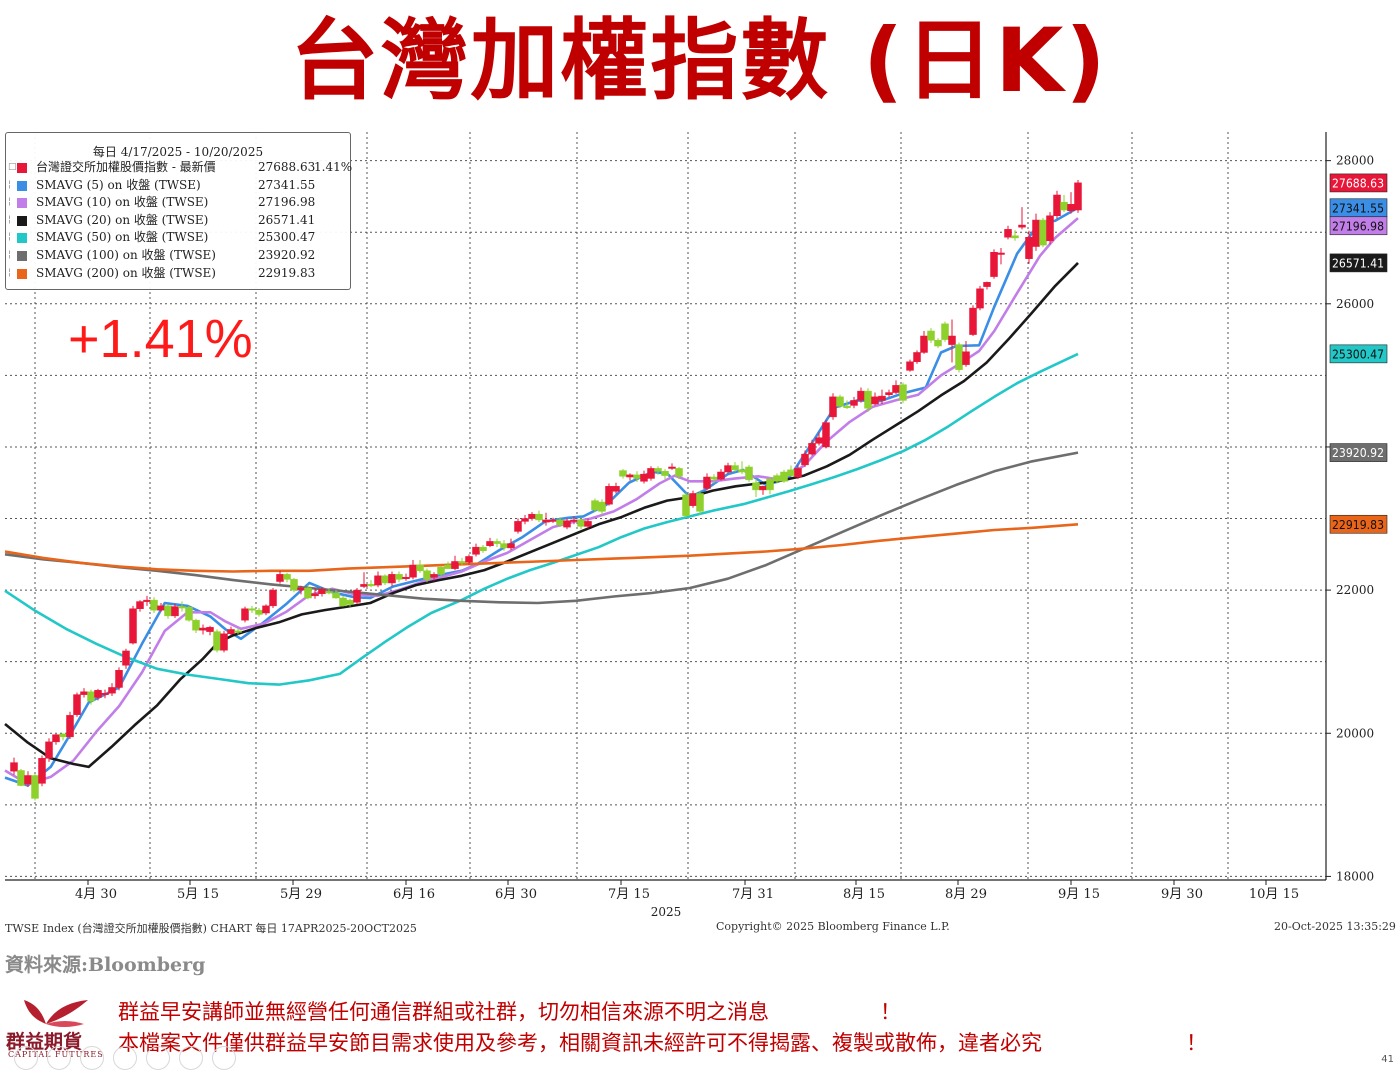  Describe the element at coordinates (1355, 304) in the screenshot. I see `y-tick-label: 26000` at that location.